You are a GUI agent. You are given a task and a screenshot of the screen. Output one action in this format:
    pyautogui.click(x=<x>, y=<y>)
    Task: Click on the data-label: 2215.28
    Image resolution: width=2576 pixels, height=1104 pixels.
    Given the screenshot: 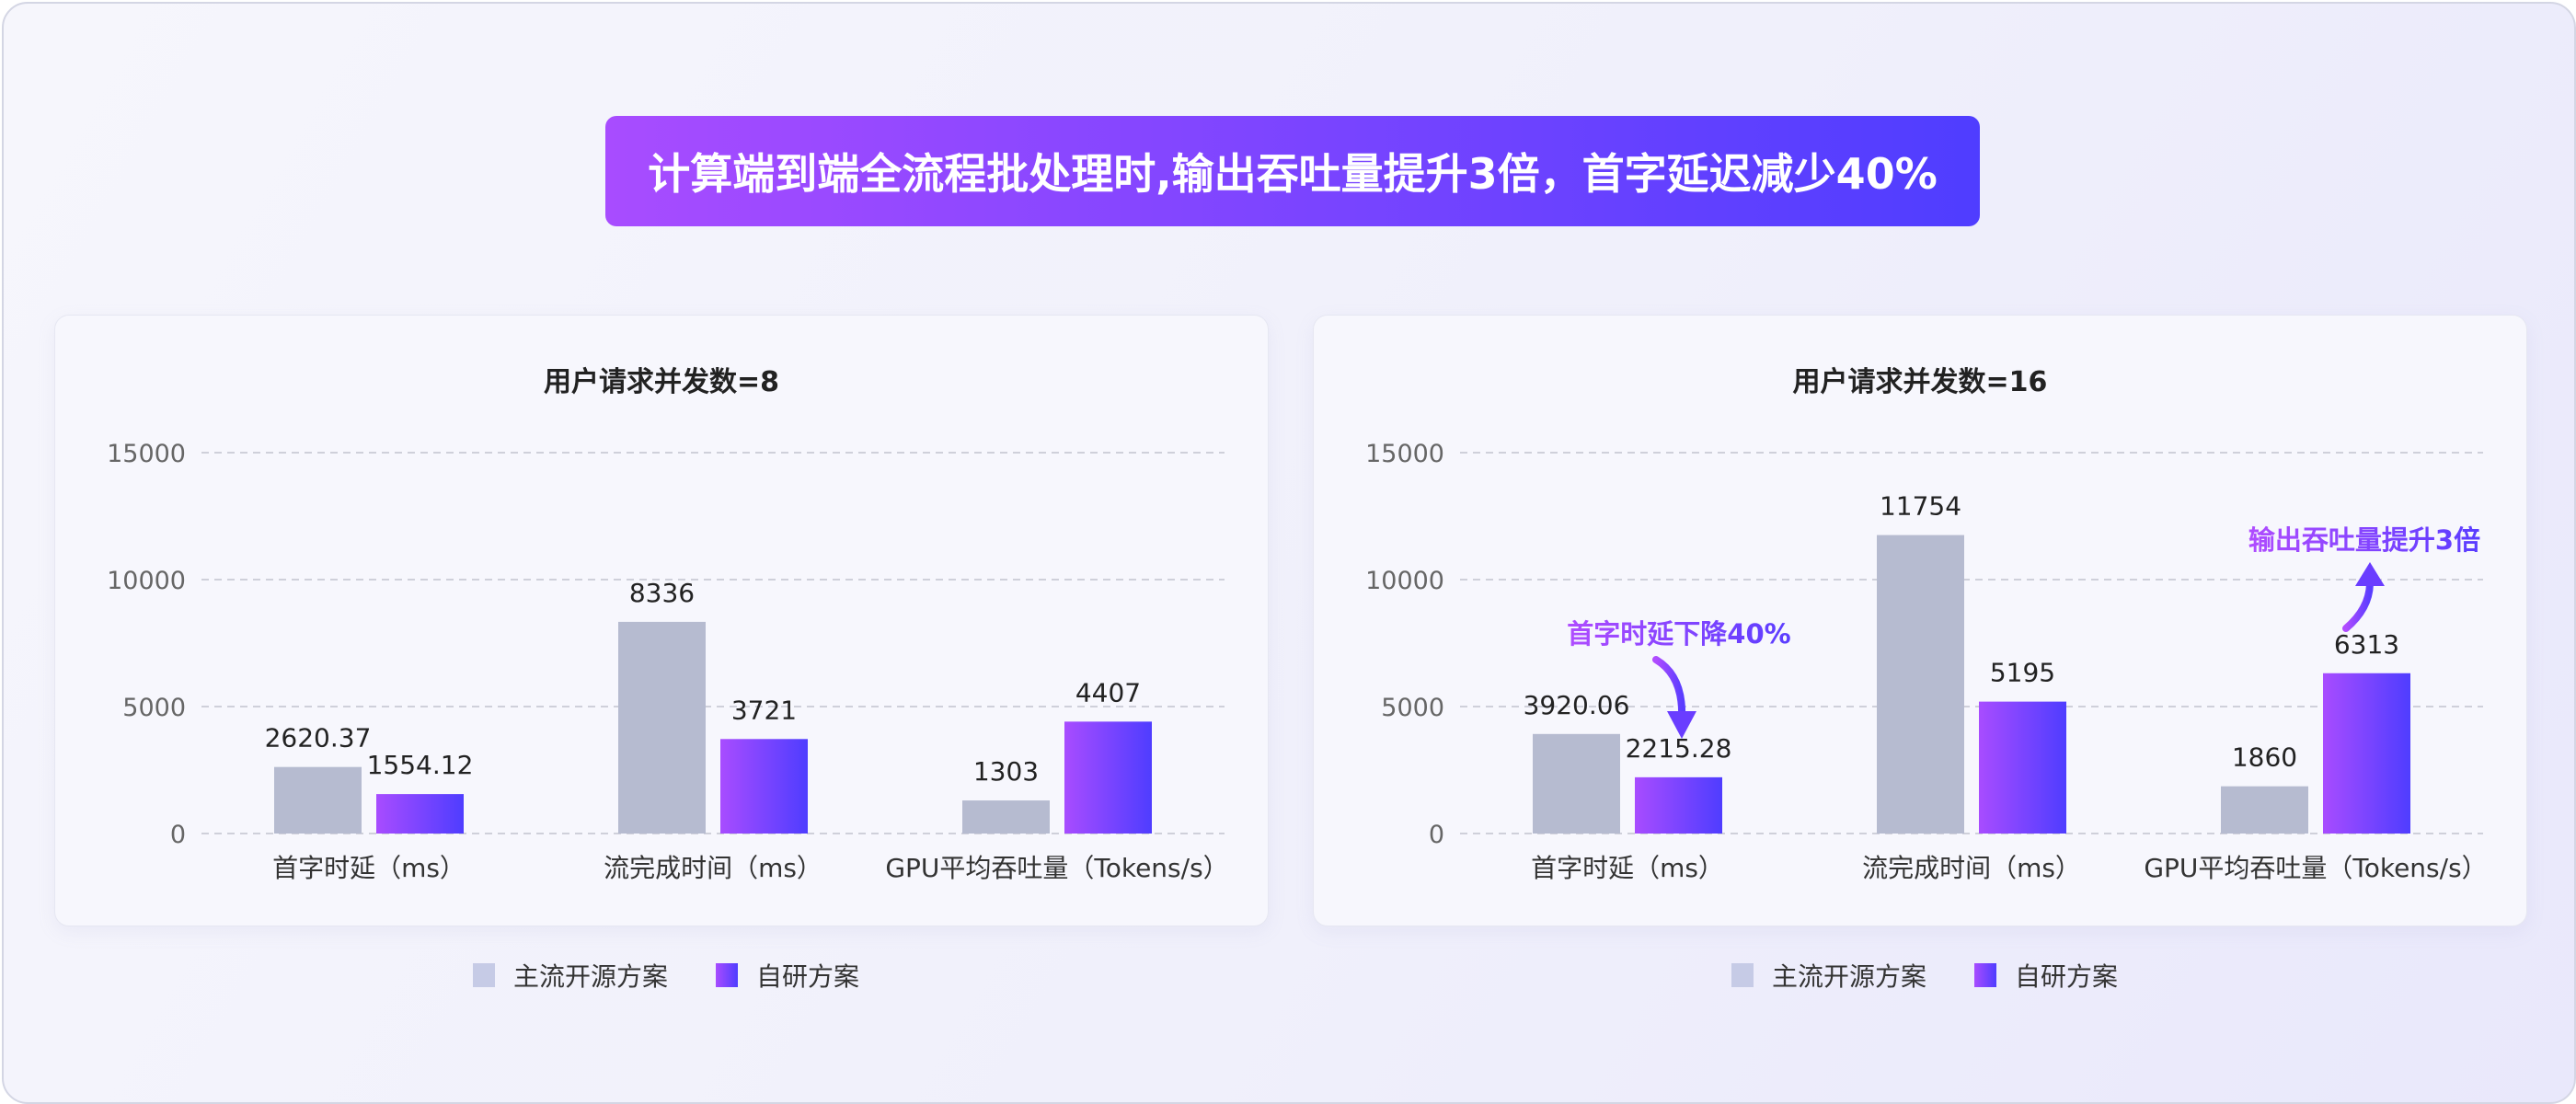 What is the action you would take?
    pyautogui.click(x=1679, y=748)
    